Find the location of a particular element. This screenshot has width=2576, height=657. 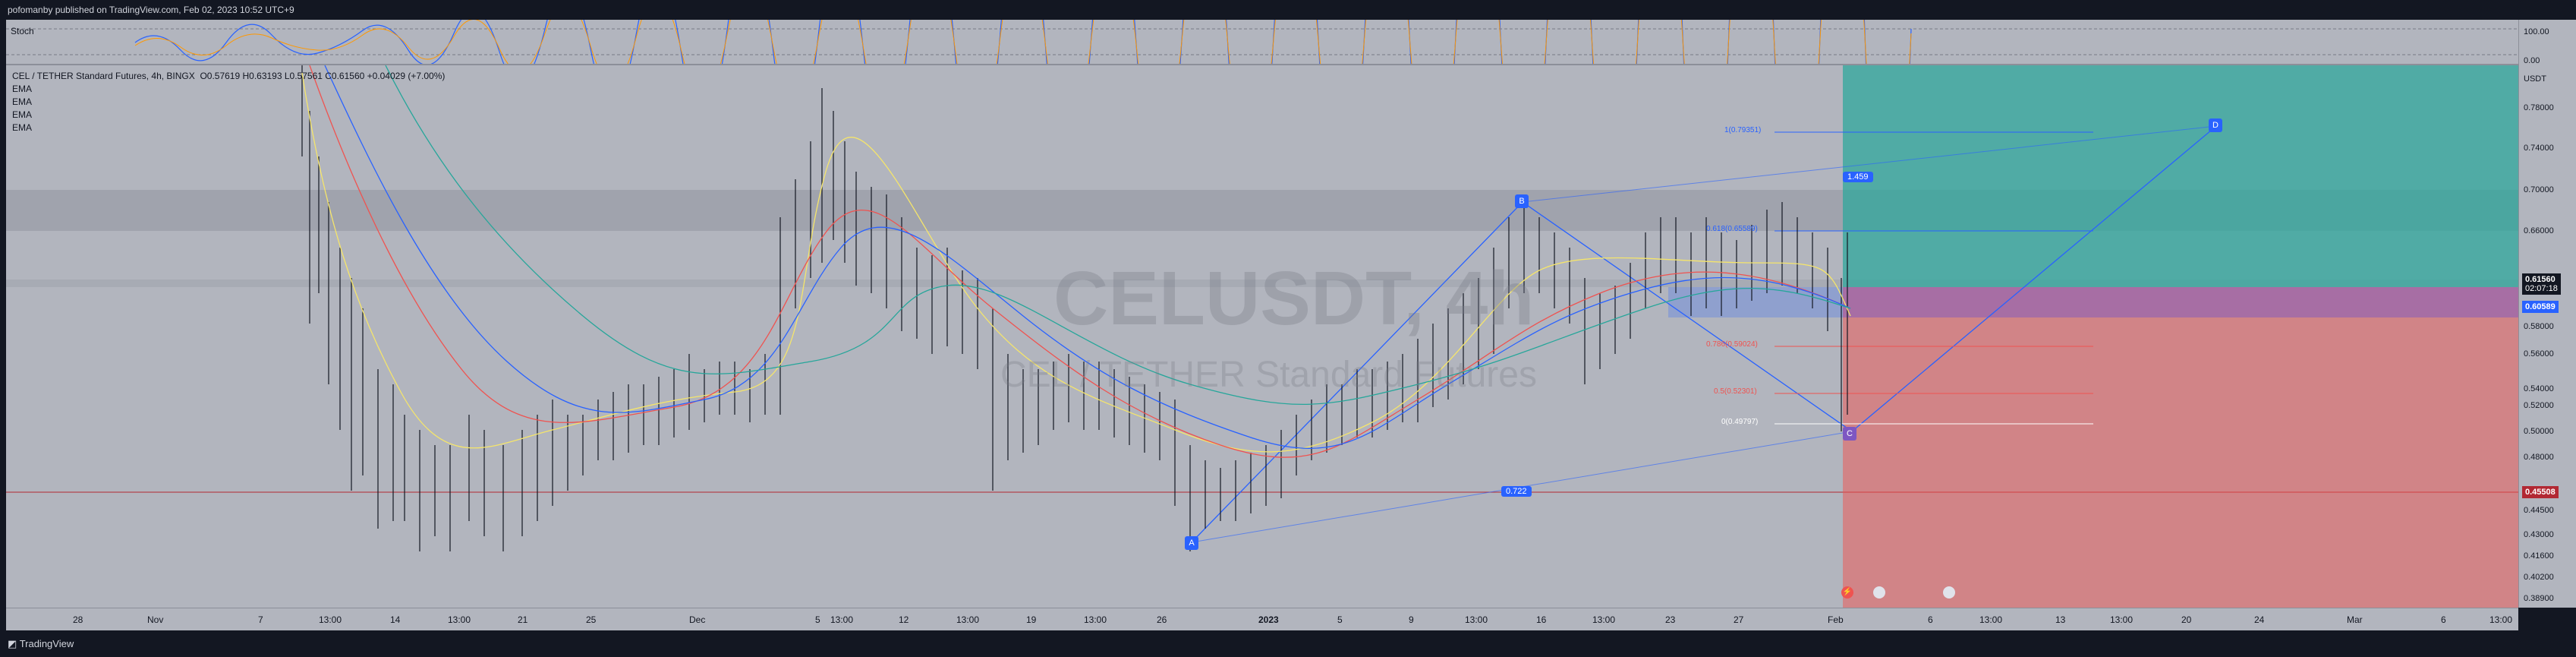

tick-11: 0.44500 is located at coordinates (2539, 510).